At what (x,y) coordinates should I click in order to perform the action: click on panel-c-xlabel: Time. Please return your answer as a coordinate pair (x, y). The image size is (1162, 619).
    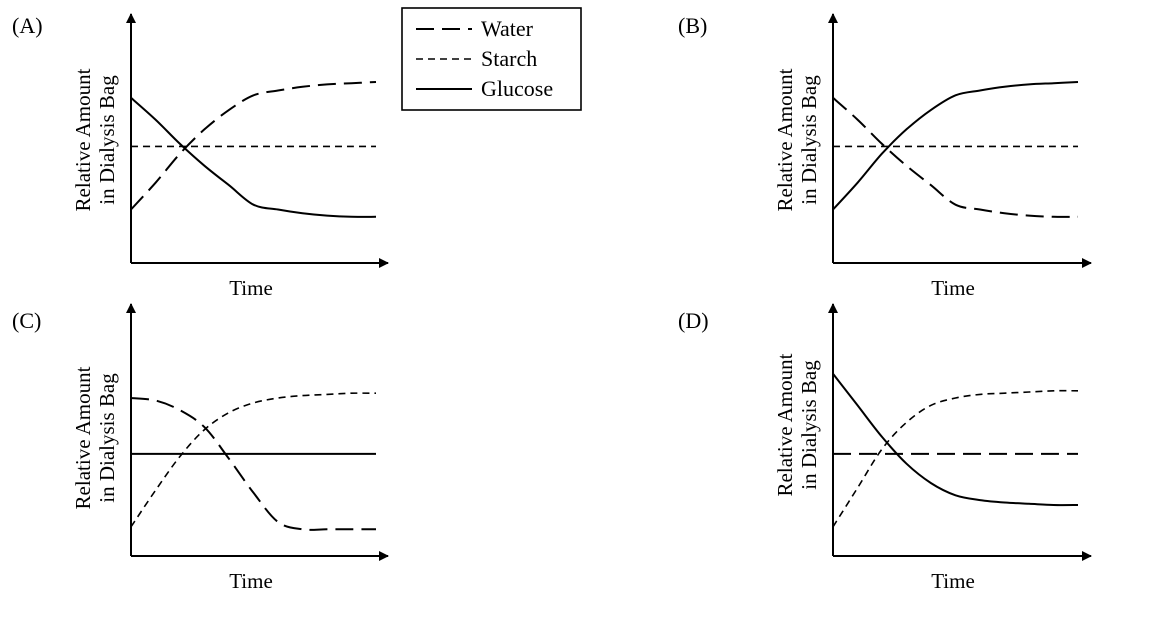
    Looking at the image, I should click on (251, 581).